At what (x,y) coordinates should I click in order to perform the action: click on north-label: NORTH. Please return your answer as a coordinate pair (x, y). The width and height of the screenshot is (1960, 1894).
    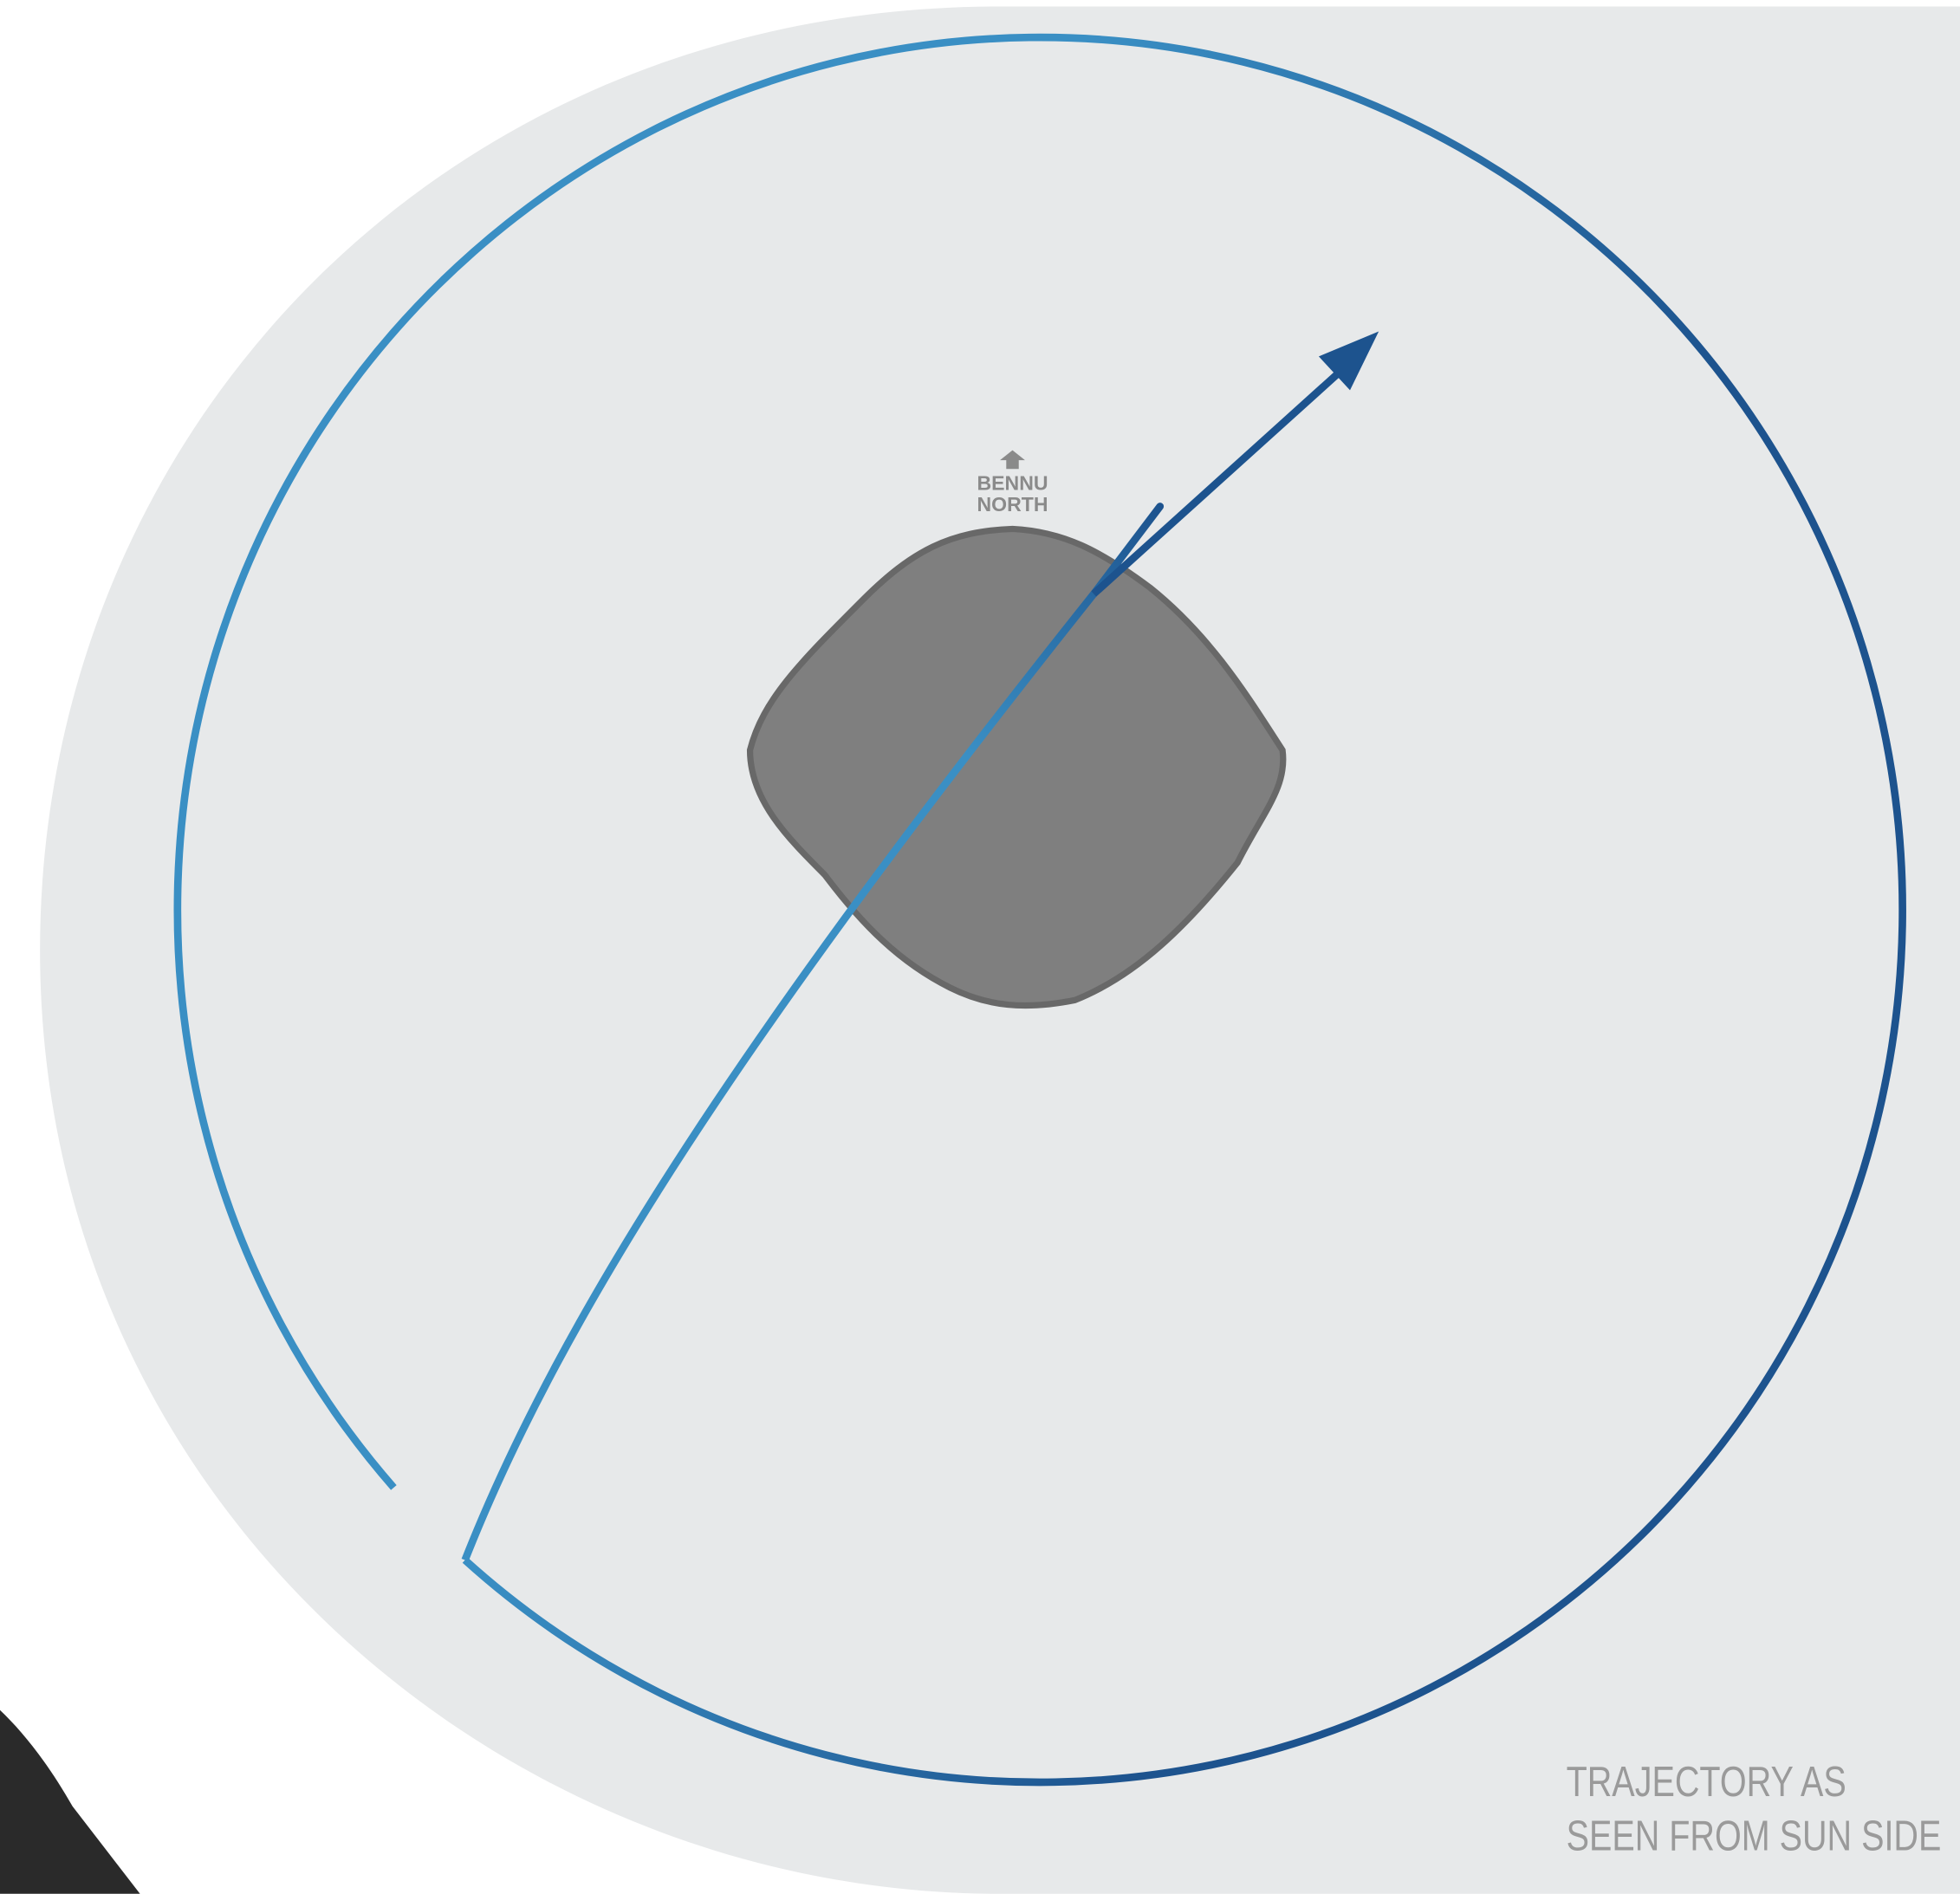
    Looking at the image, I should click on (1012, 504).